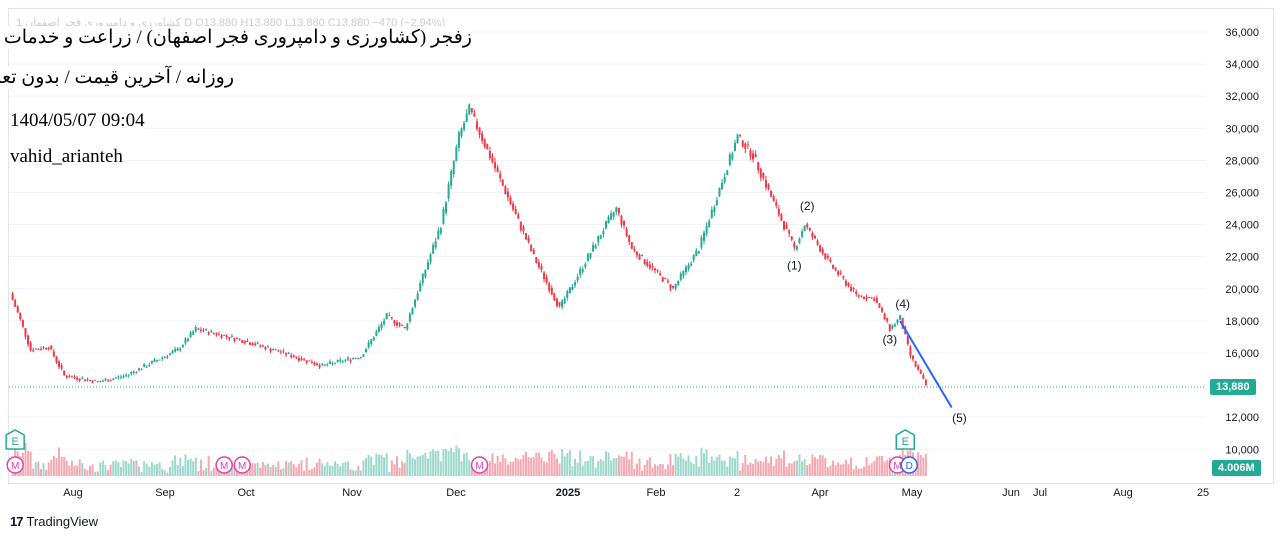 The width and height of the screenshot is (1282, 541). Describe the element at coordinates (1203, 493) in the screenshot. I see `x-tick-label: 25` at that location.